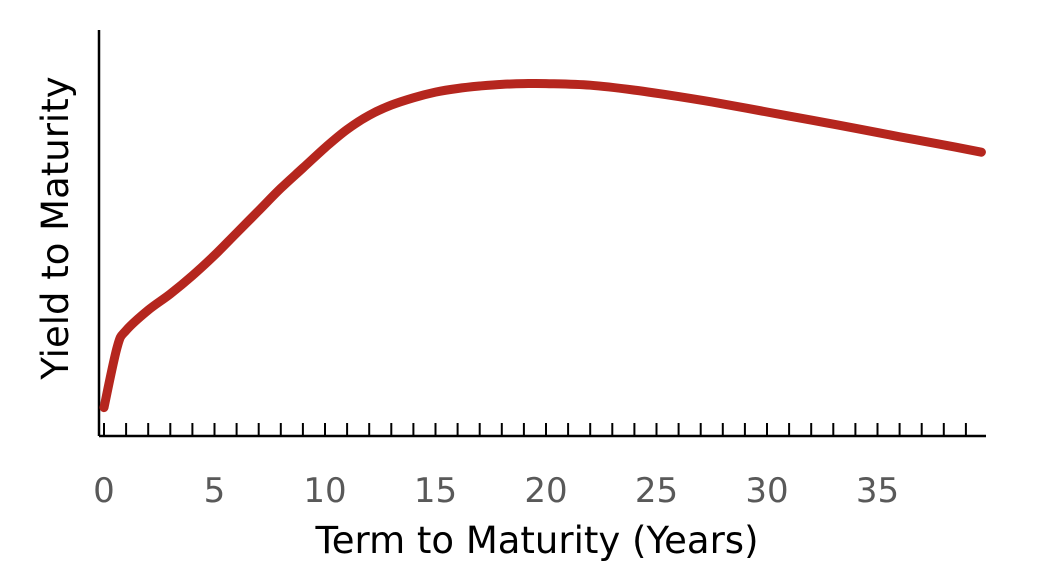 The image size is (1058, 566). What do you see at coordinates (535, 429) in the screenshot?
I see `x-axis-minor-ticks` at bounding box center [535, 429].